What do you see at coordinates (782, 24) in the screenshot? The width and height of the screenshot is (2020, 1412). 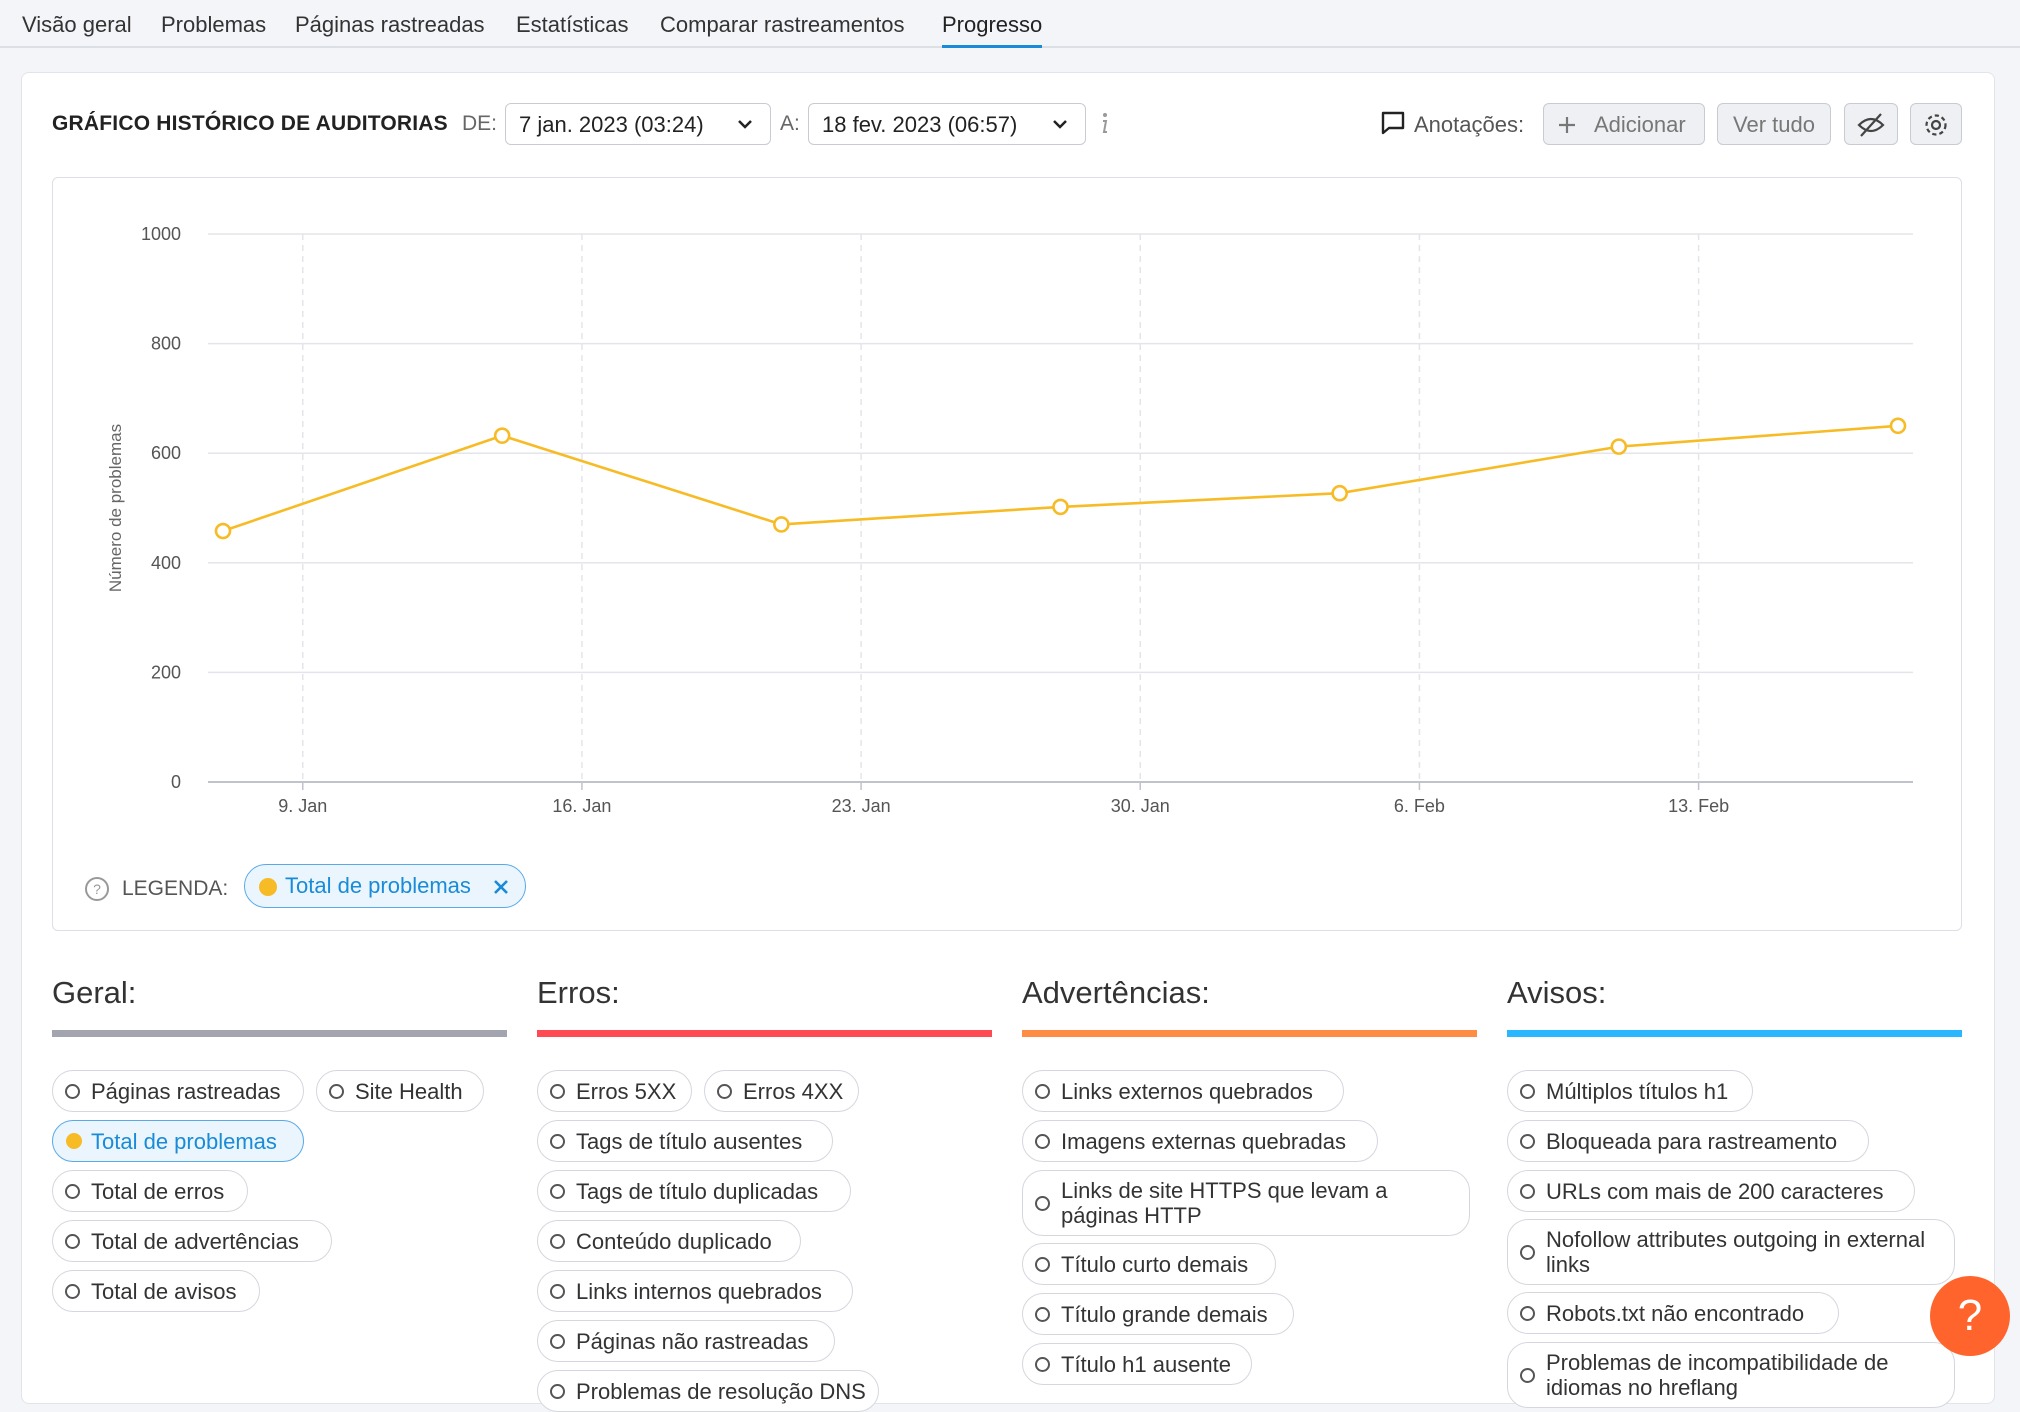 I see `tab-compare-crawls: Comparar rastreamentos` at bounding box center [782, 24].